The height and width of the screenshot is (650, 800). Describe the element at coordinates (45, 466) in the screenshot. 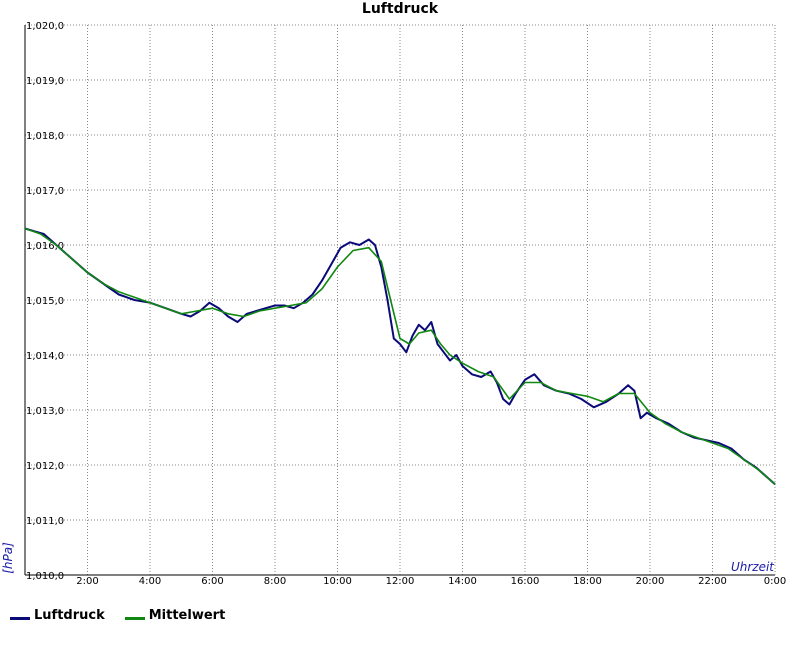

I see `y-tick-label: 1,012,0` at that location.